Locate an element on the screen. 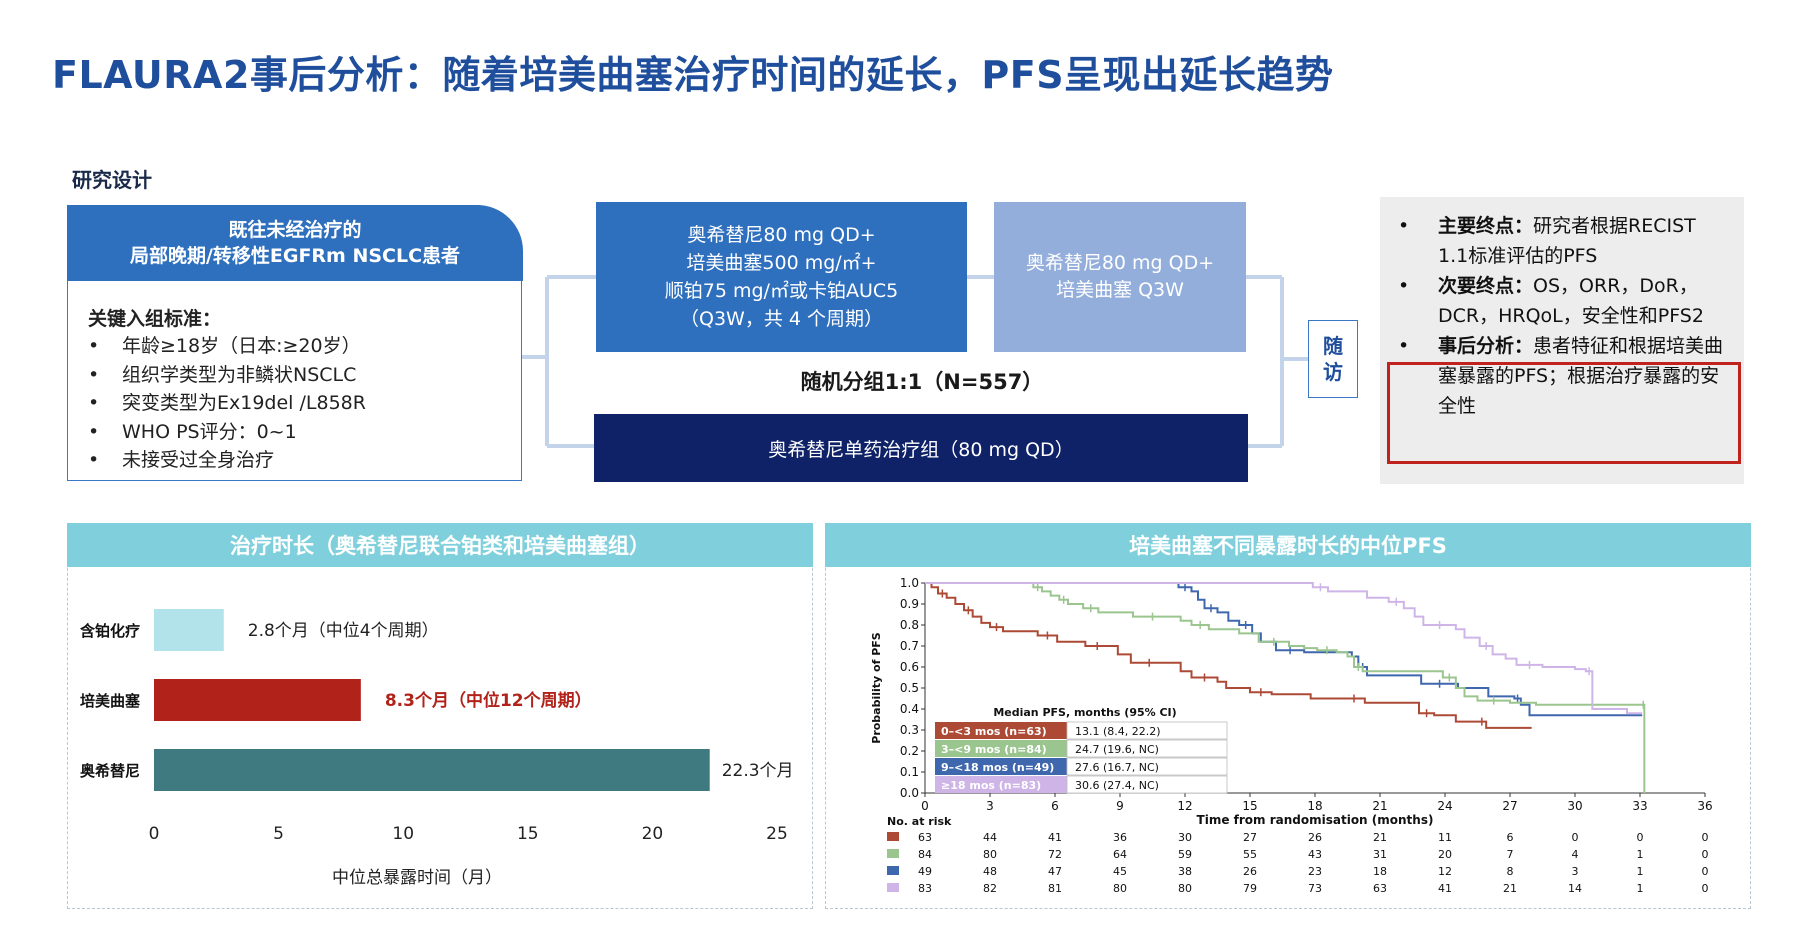 Image resolution: width=1796 pixels, height=928 pixels. y-tick-label: 0.9 is located at coordinates (909, 604).